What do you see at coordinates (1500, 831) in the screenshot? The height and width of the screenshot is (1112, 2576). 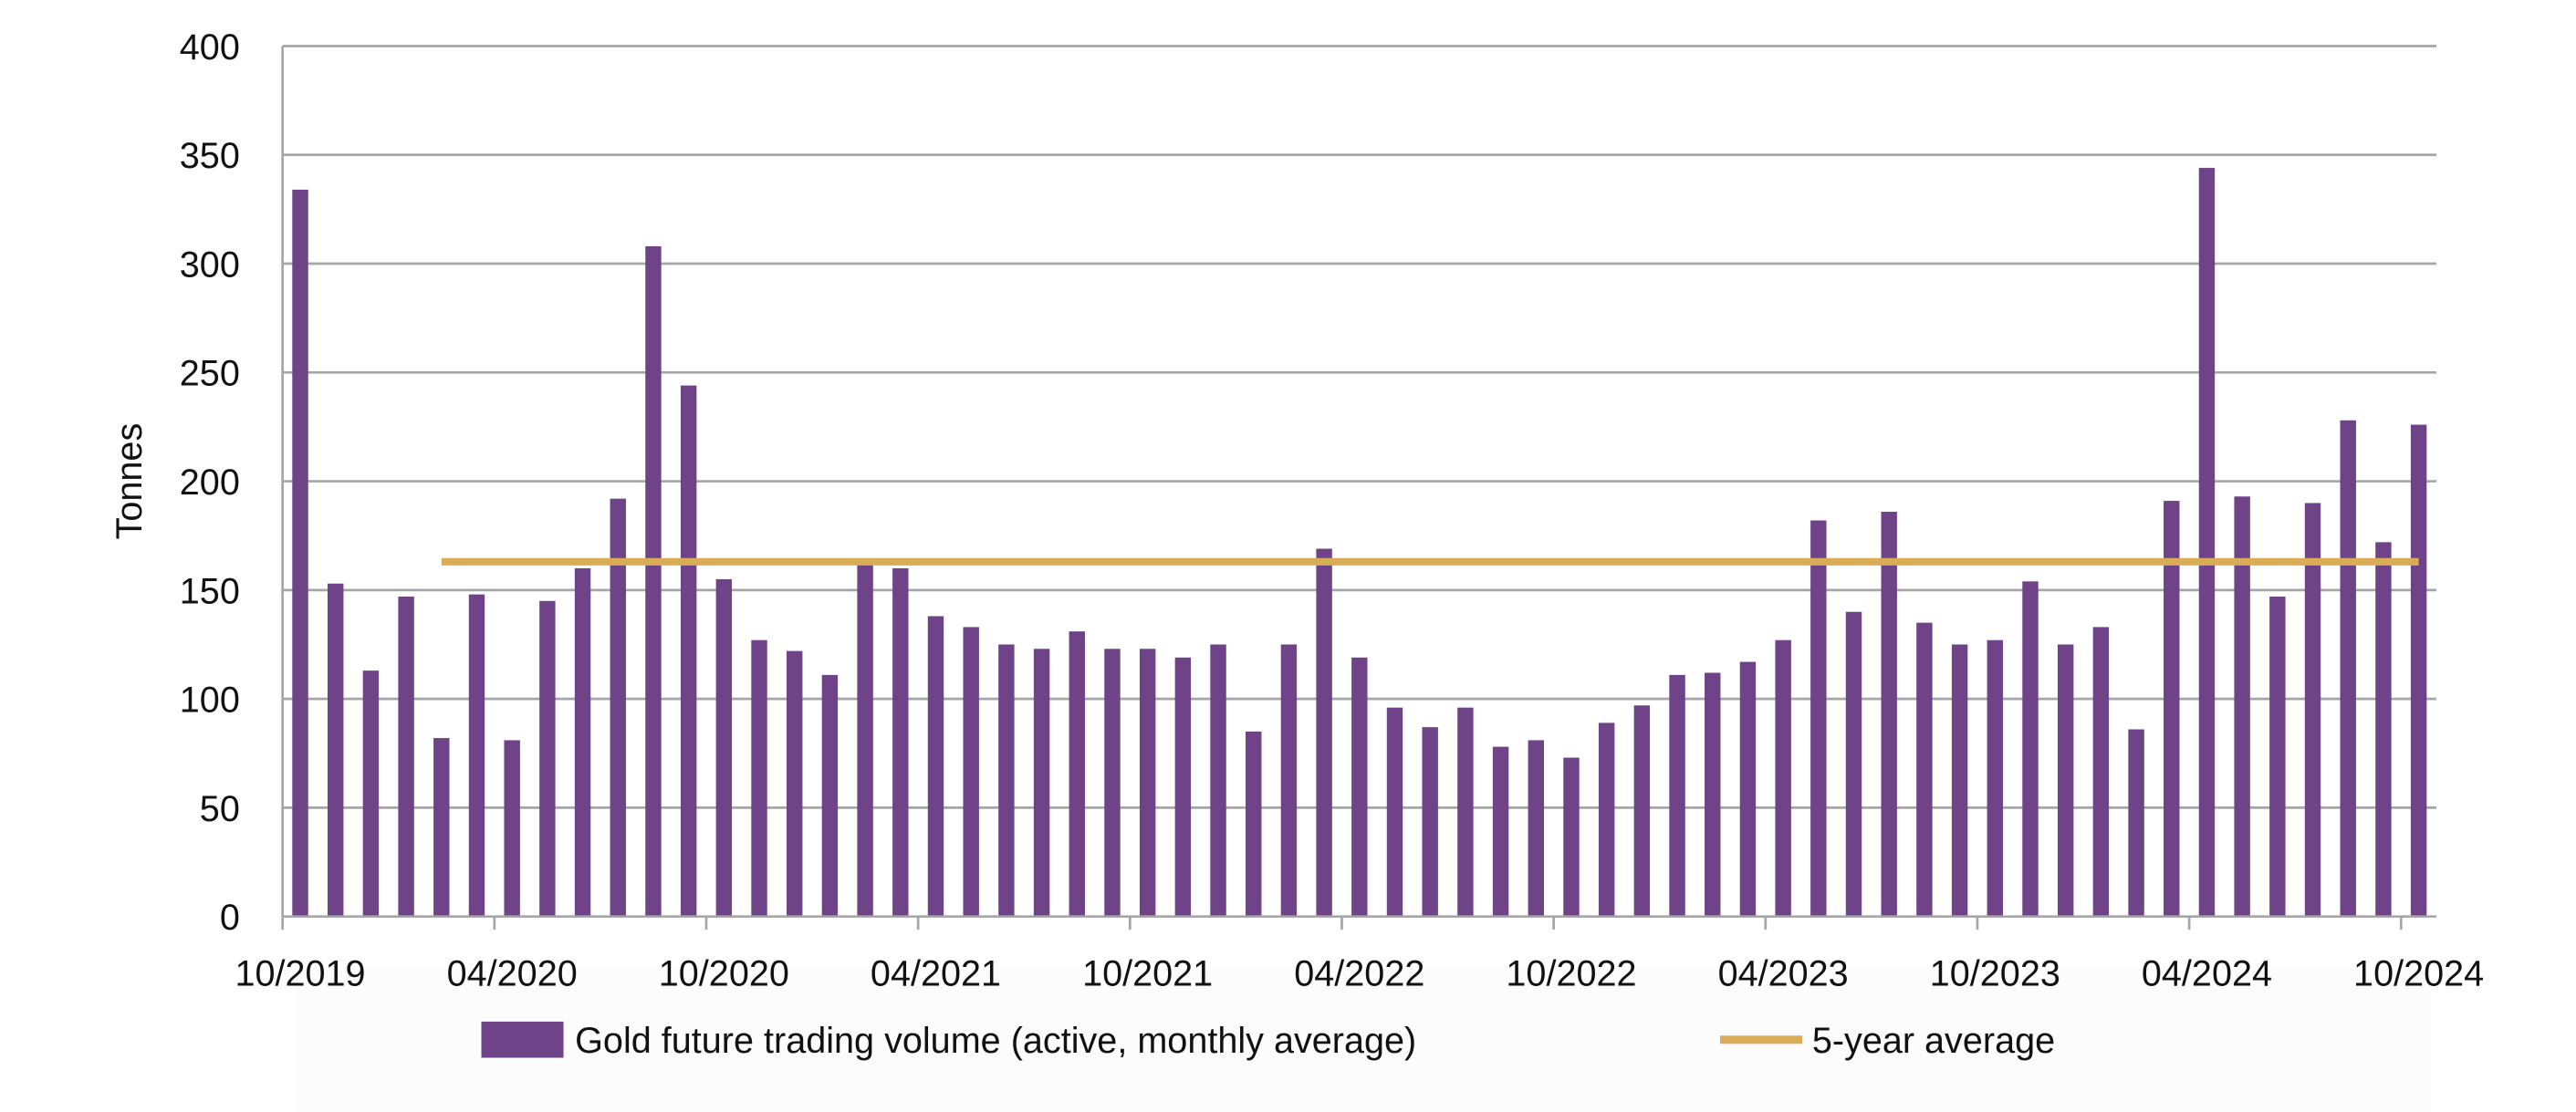 I see `bar-08-2022` at bounding box center [1500, 831].